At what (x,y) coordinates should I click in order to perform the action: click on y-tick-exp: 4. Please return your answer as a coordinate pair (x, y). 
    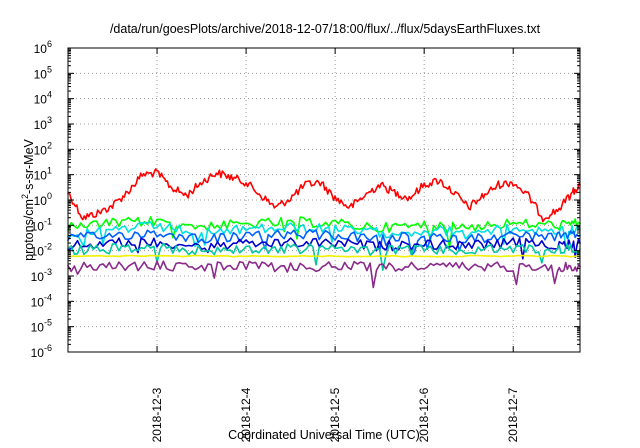
    Looking at the image, I should click on (49, 95).